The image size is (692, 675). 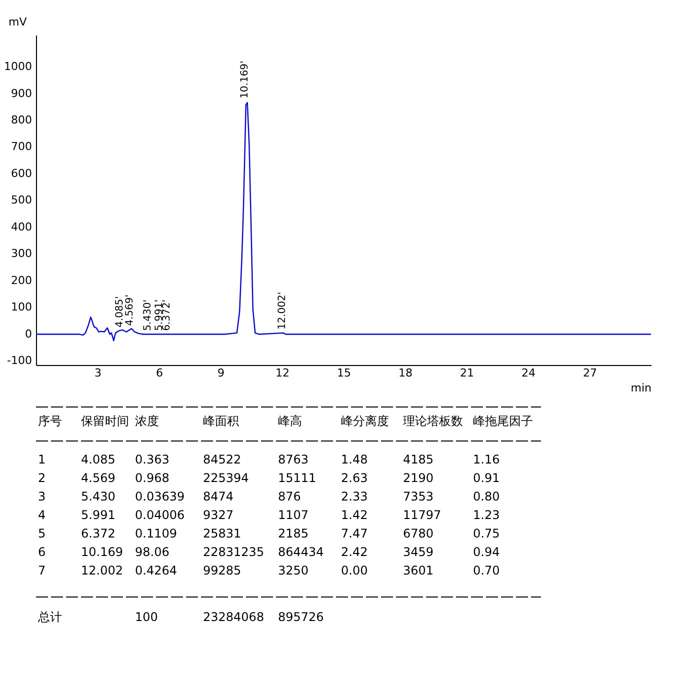 I want to click on text: 1107, so click(x=293, y=515).